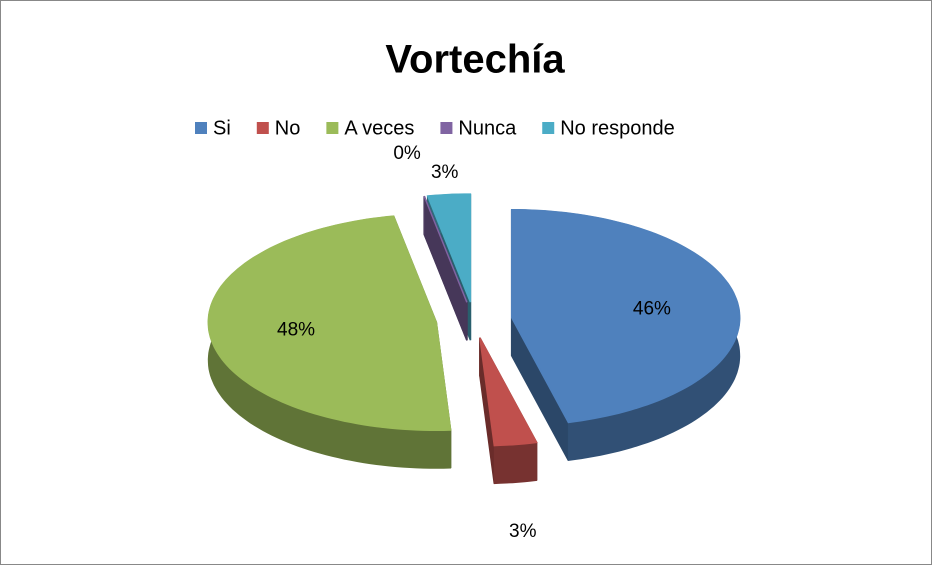 The height and width of the screenshot is (565, 932). What do you see at coordinates (617, 128) in the screenshot?
I see `legend-label: No responde` at bounding box center [617, 128].